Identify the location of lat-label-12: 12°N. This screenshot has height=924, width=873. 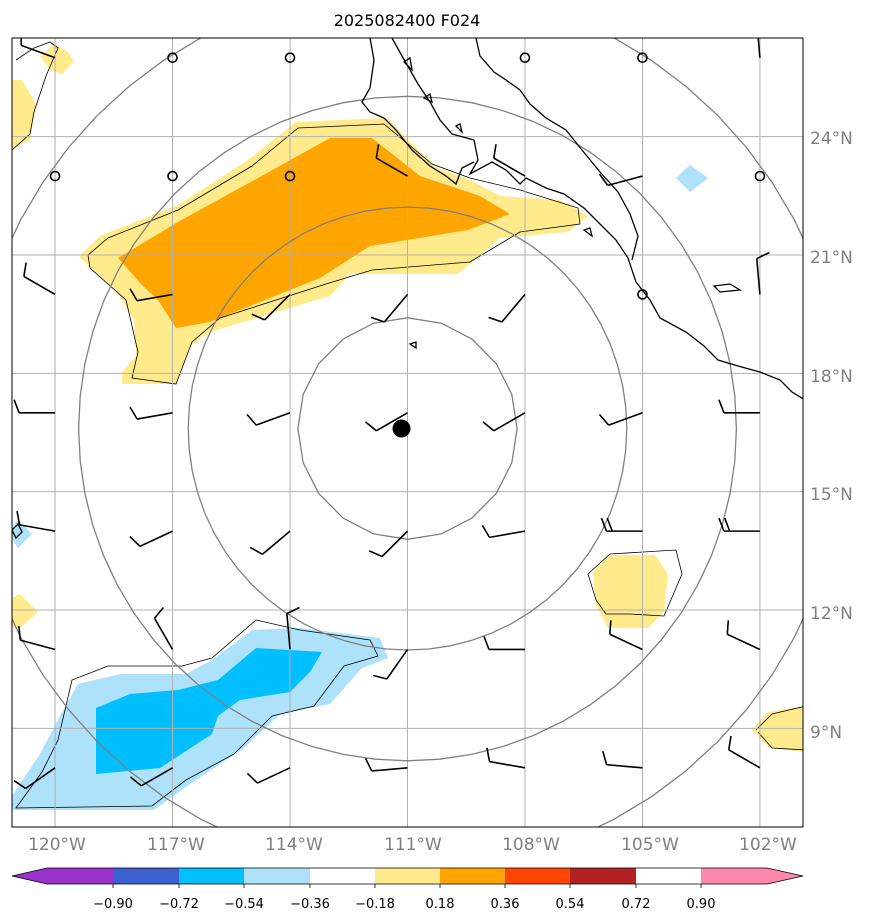
(831, 614).